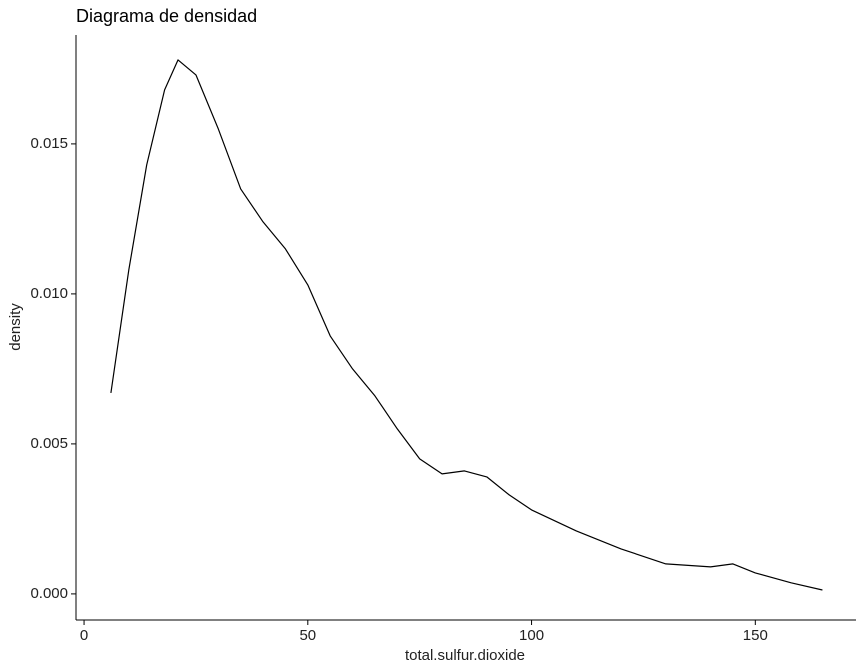 The width and height of the screenshot is (864, 672). Describe the element at coordinates (307, 635) in the screenshot. I see `x-tick-label: 50` at that location.